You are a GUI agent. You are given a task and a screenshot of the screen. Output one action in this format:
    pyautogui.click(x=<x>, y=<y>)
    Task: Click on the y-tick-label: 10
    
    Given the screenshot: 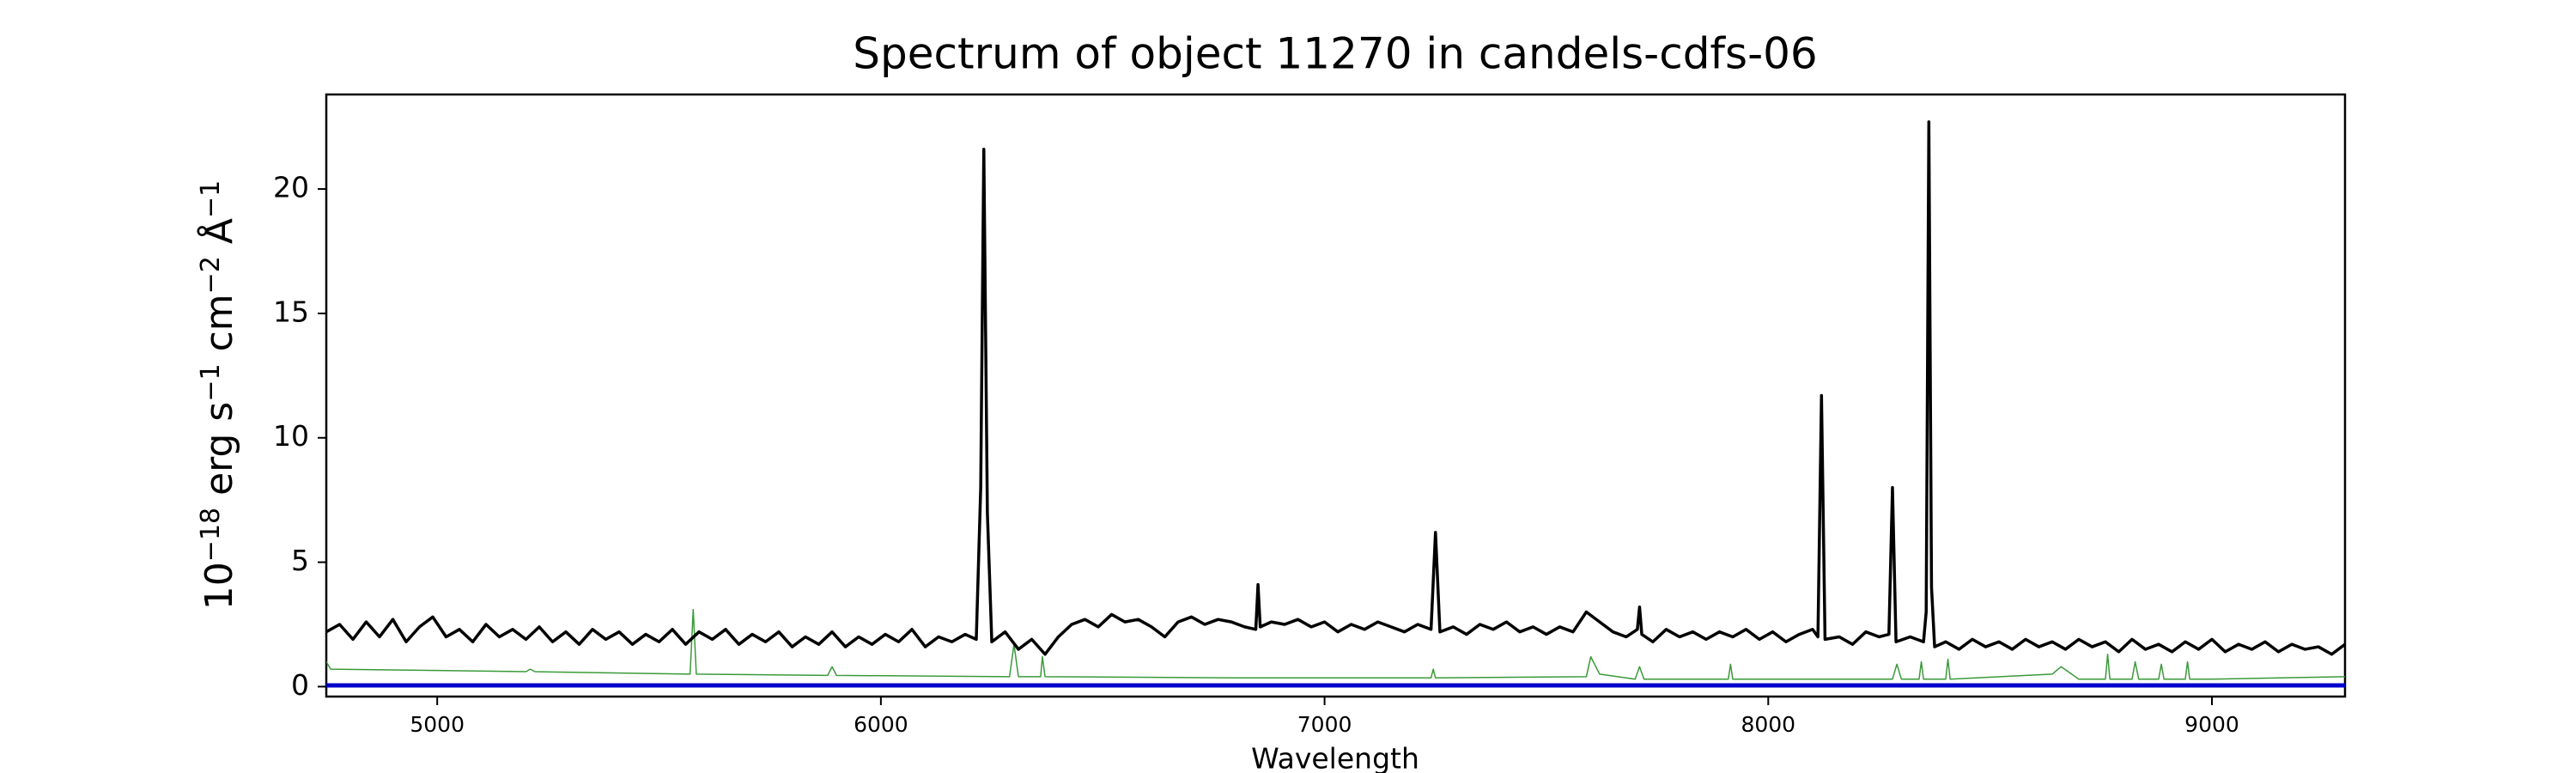 What is the action you would take?
    pyautogui.click(x=291, y=436)
    